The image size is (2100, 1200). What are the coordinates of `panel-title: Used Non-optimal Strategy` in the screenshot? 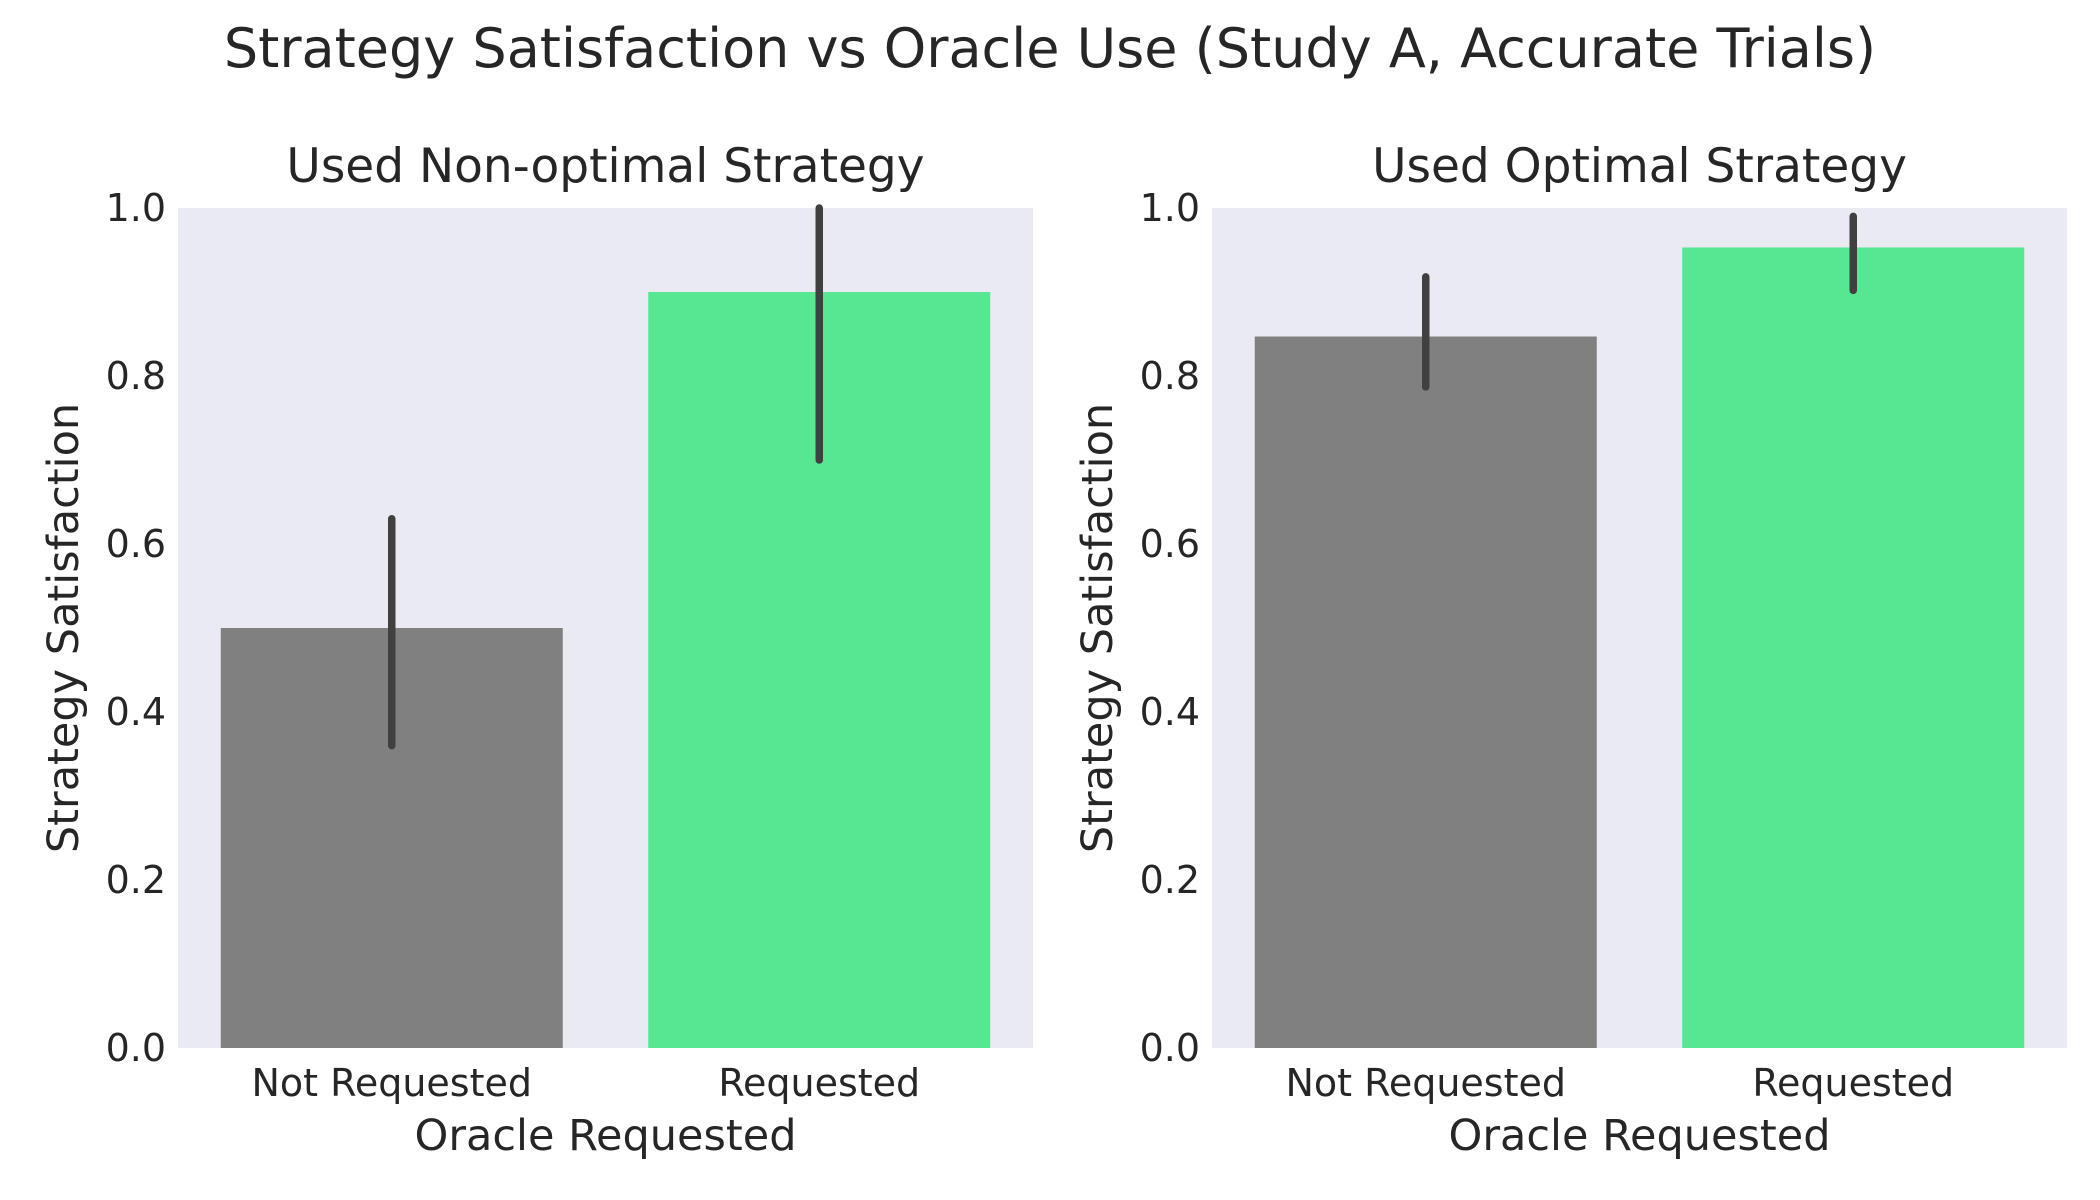 It's located at (605, 166).